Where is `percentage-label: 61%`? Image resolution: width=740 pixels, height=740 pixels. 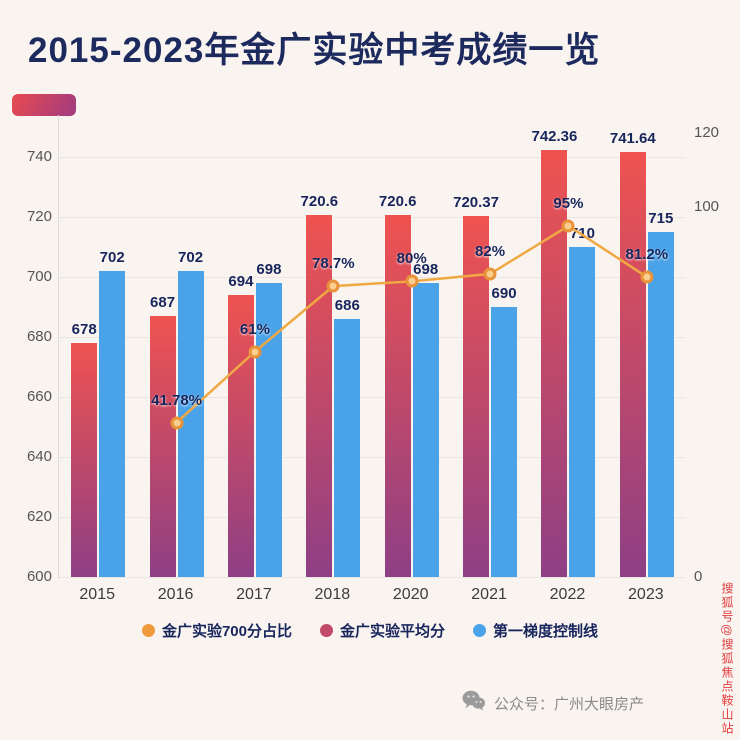 percentage-label: 61% is located at coordinates (254, 329).